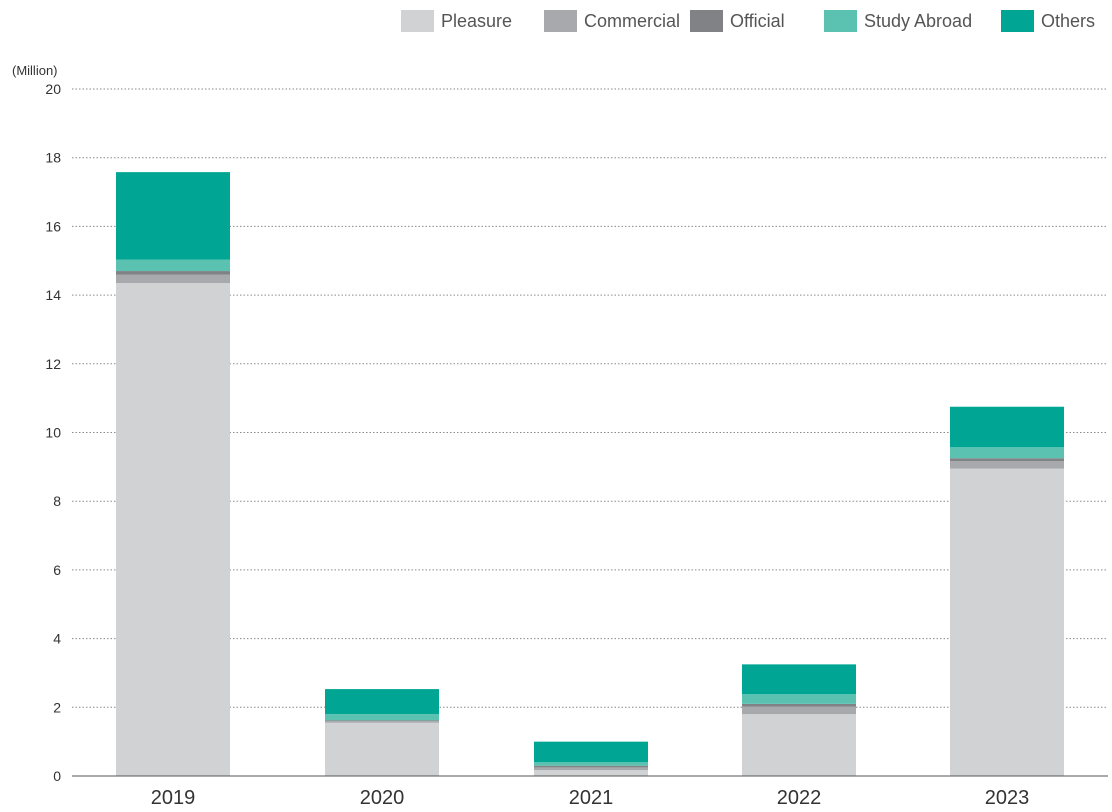  I want to click on y-tick-label: 16, so click(53, 226).